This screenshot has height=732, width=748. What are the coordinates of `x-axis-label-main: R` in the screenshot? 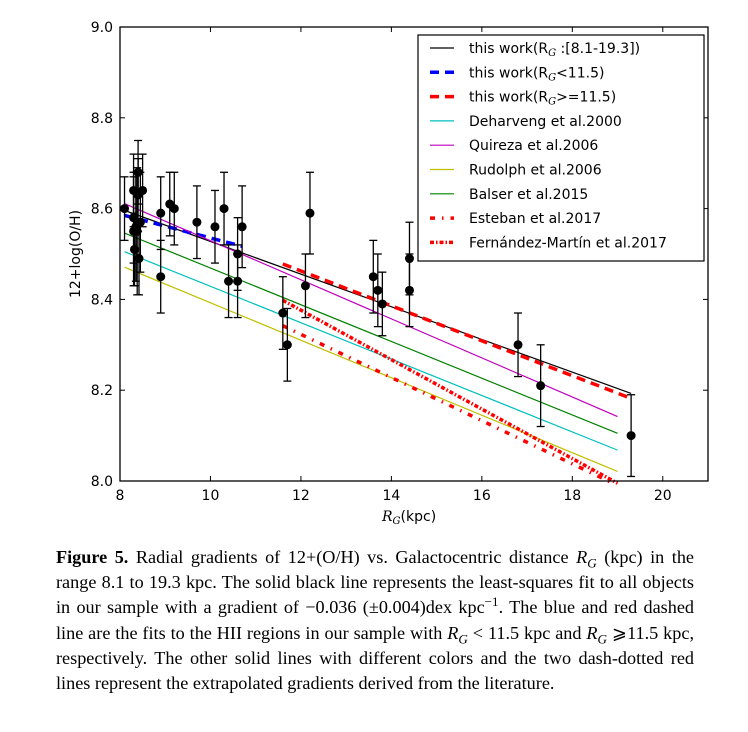 It's located at (387, 517).